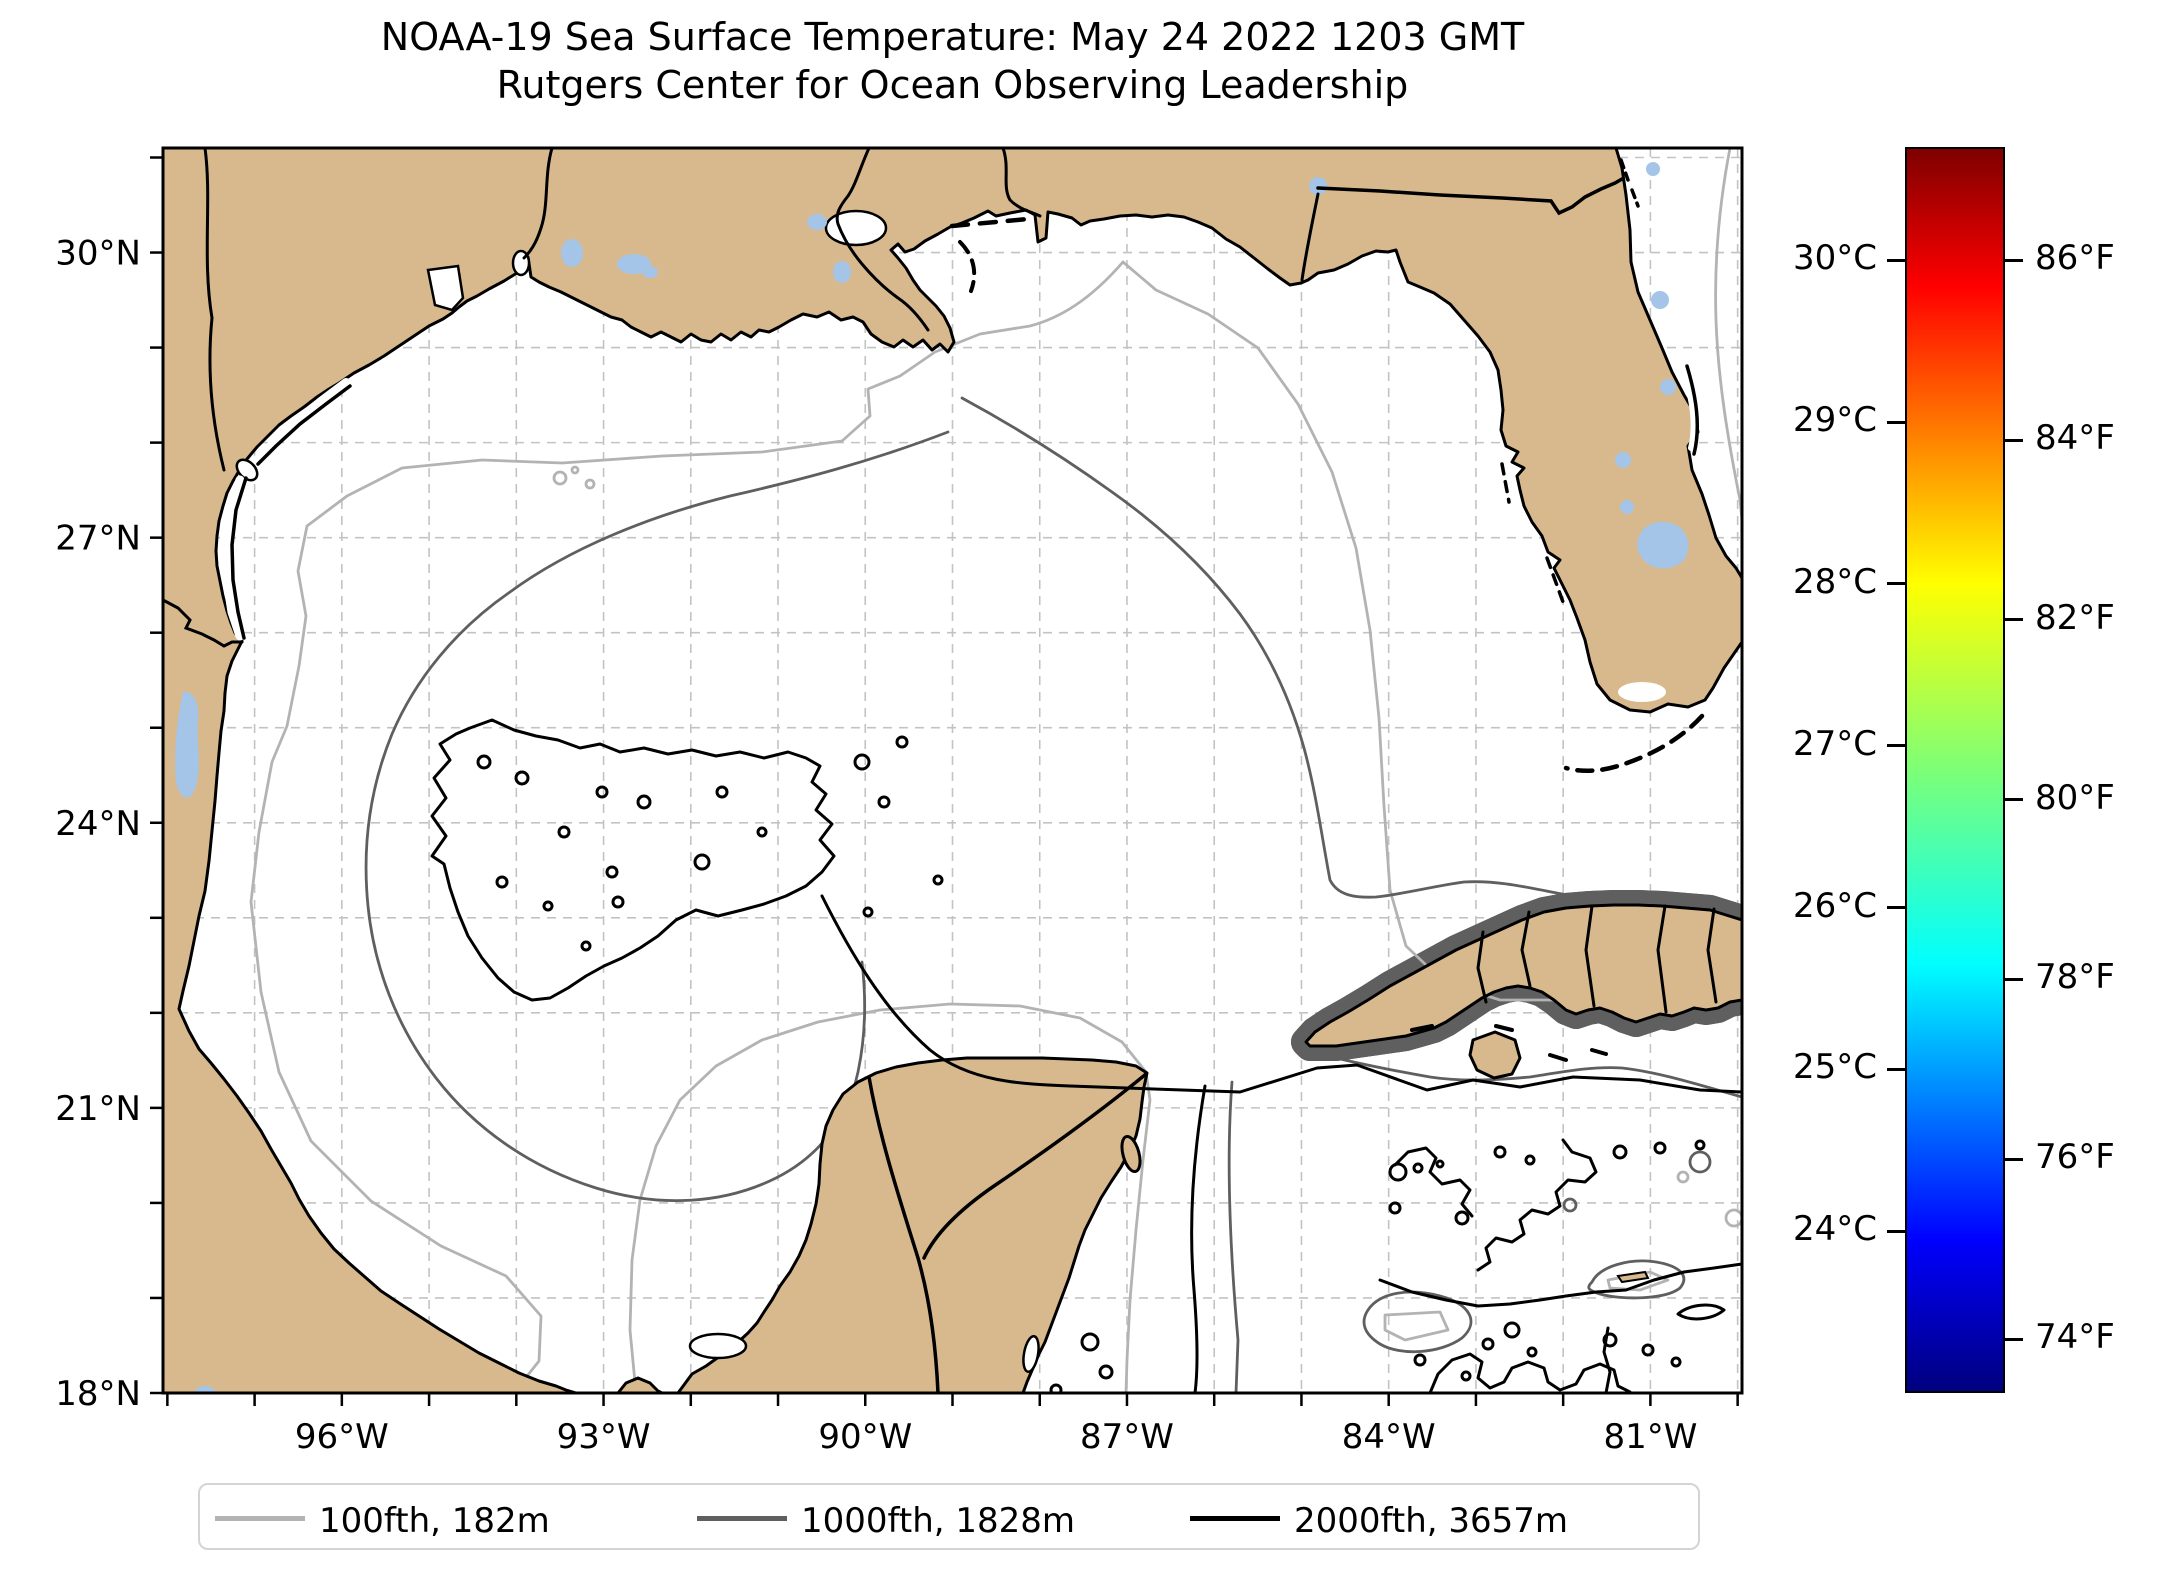 This screenshot has width=2160, height=1582. Describe the element at coordinates (865, 1437) in the screenshot. I see `x-tick-label: 90°W` at that location.